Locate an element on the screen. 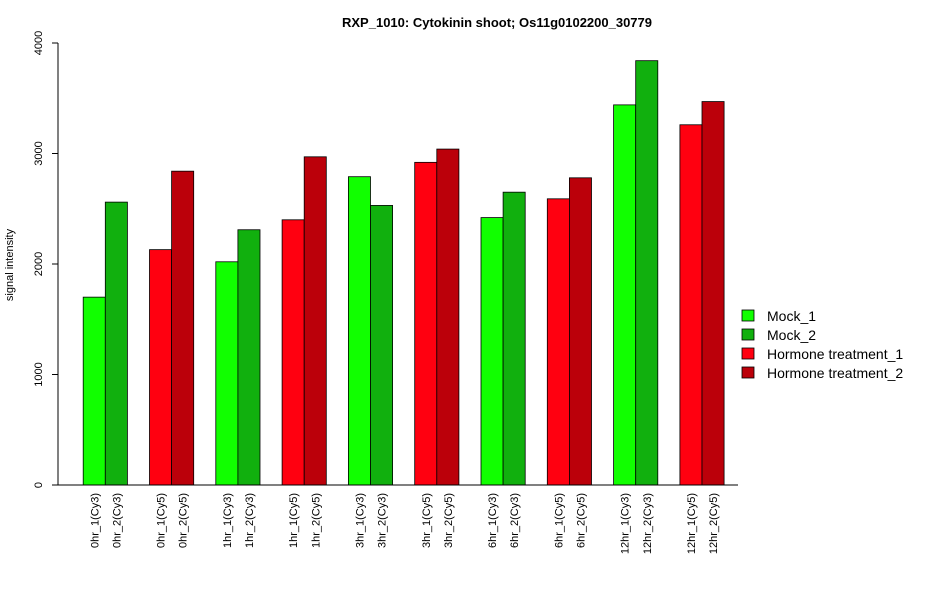 The image size is (950, 600). legend-label: Mock_2 is located at coordinates (791, 335).